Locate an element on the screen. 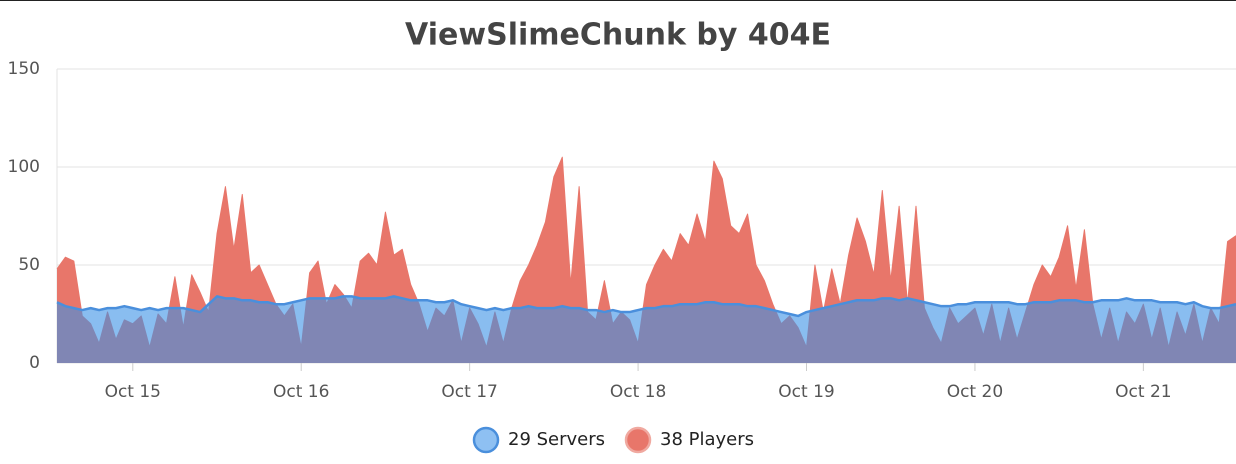  y-tick-label: 150 is located at coordinates (24, 69).